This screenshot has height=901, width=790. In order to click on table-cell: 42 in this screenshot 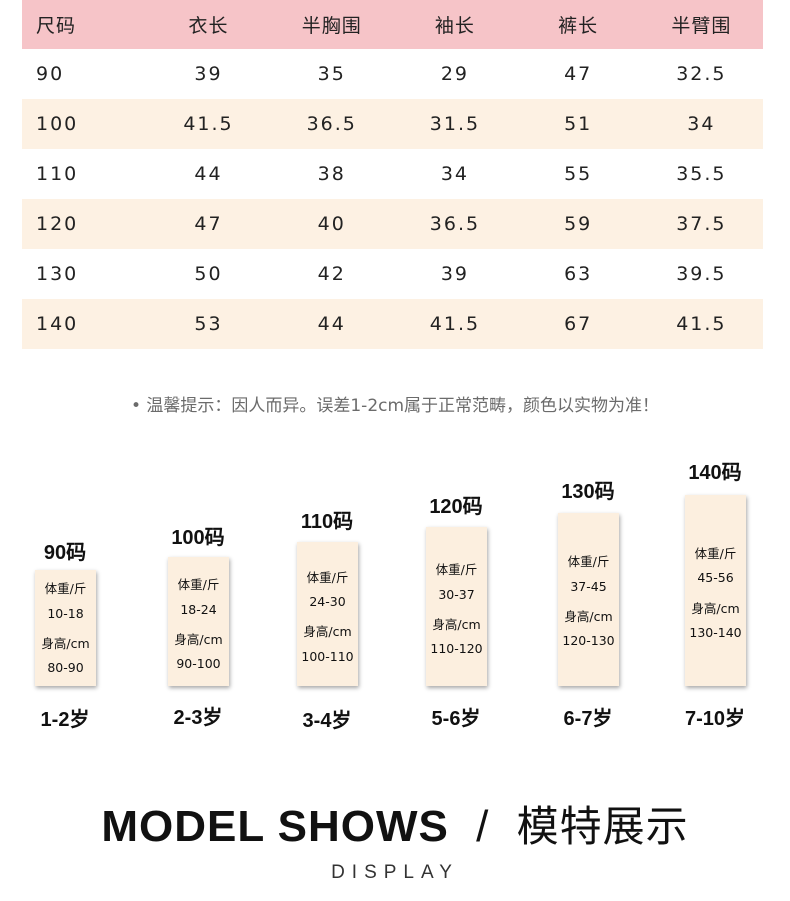, I will do `click(331, 274)`.